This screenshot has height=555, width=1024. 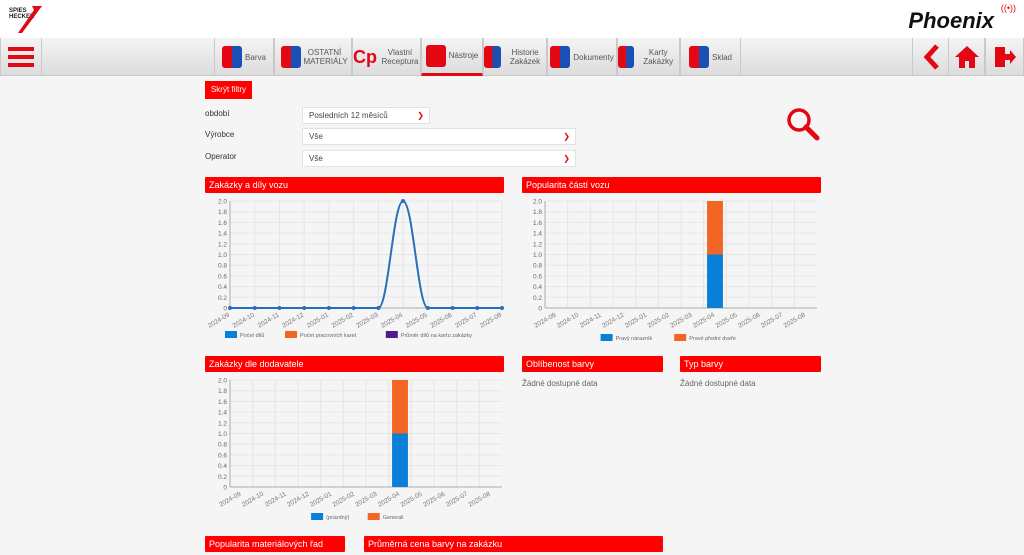 I want to click on period-select: Posledních 12 měsíců ❯, so click(x=366, y=115).